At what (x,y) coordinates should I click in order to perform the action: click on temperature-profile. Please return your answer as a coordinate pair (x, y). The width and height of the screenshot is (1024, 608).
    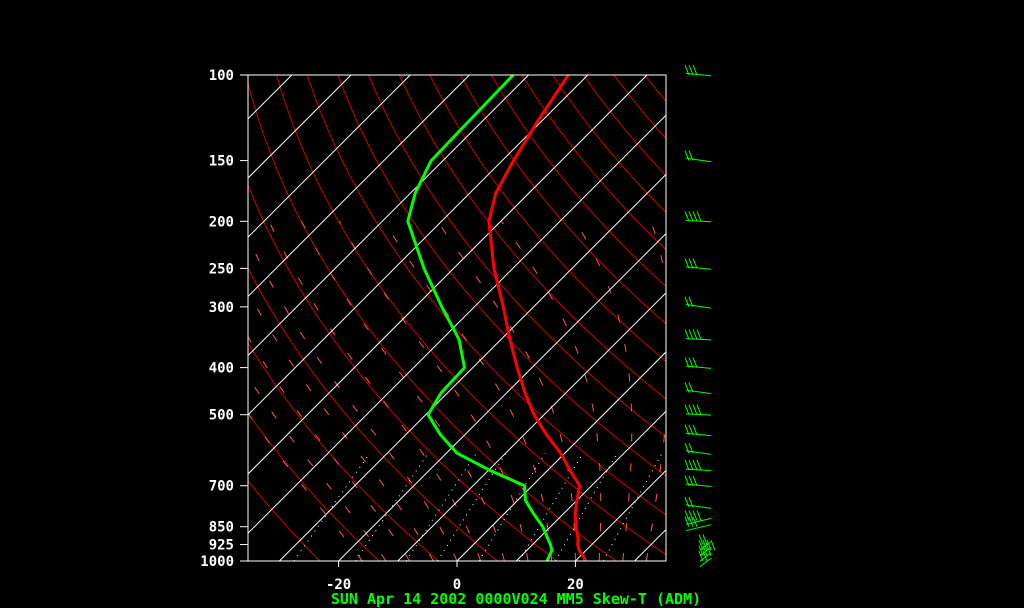
    Looking at the image, I should click on (537, 318).